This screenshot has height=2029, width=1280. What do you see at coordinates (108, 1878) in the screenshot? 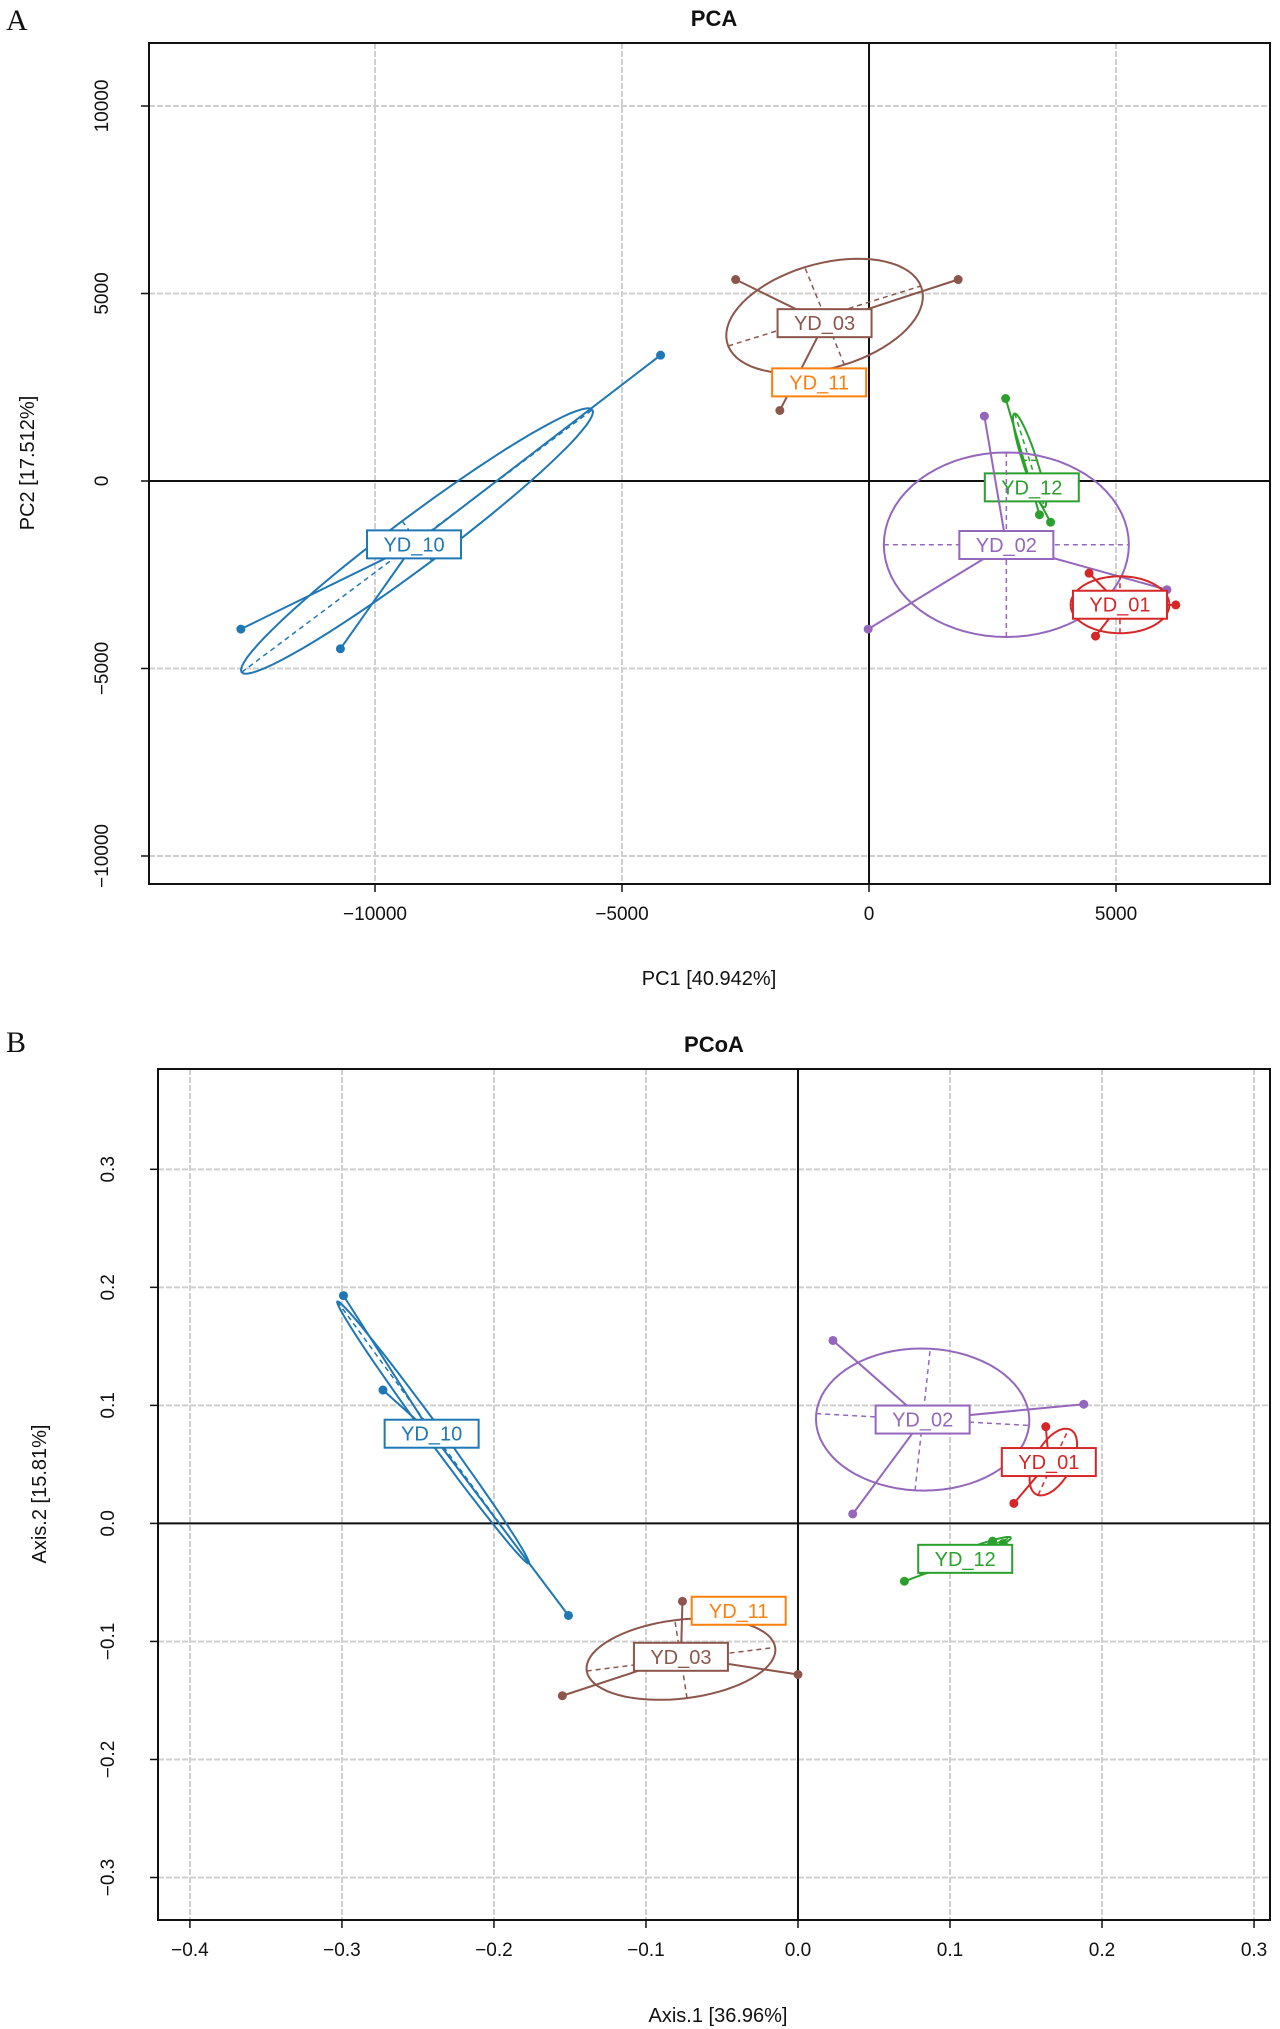
I see `y-tick-label: −0.3` at bounding box center [108, 1878].